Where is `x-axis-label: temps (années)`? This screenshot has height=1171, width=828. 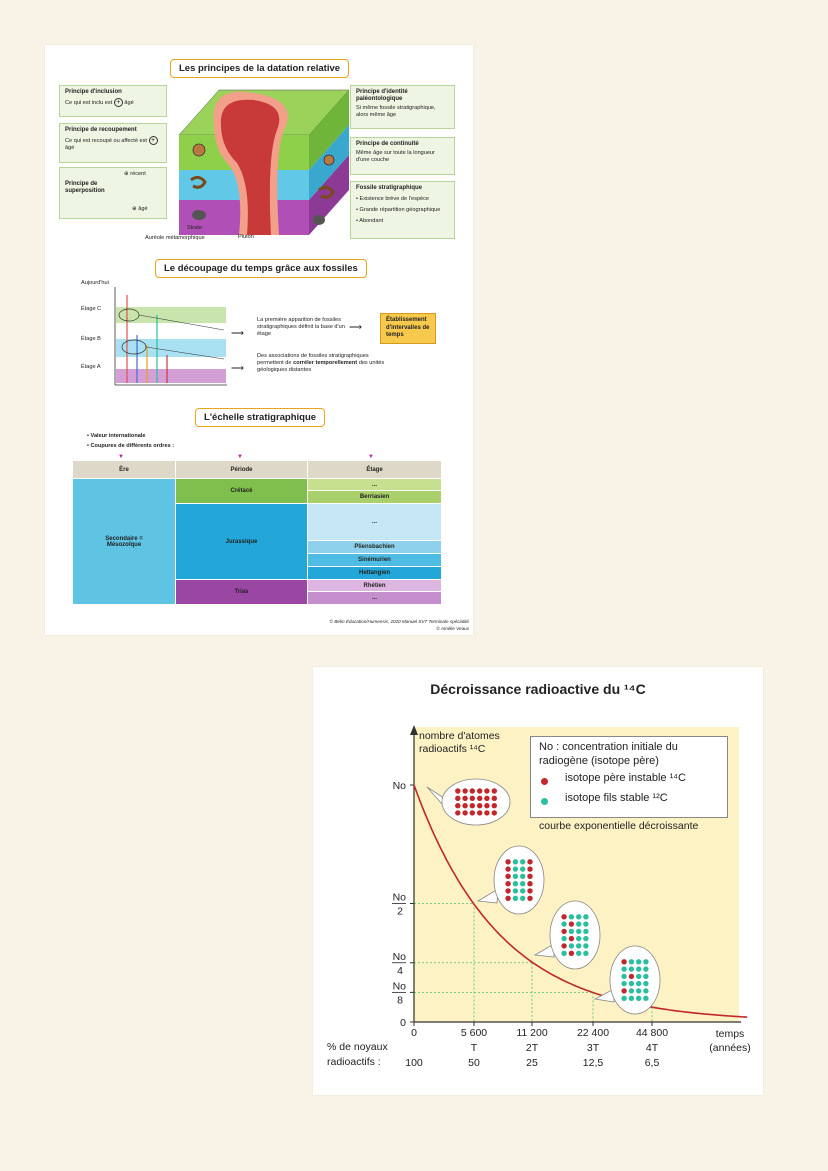
x-axis-label: temps (années) is located at coordinates (730, 1041).